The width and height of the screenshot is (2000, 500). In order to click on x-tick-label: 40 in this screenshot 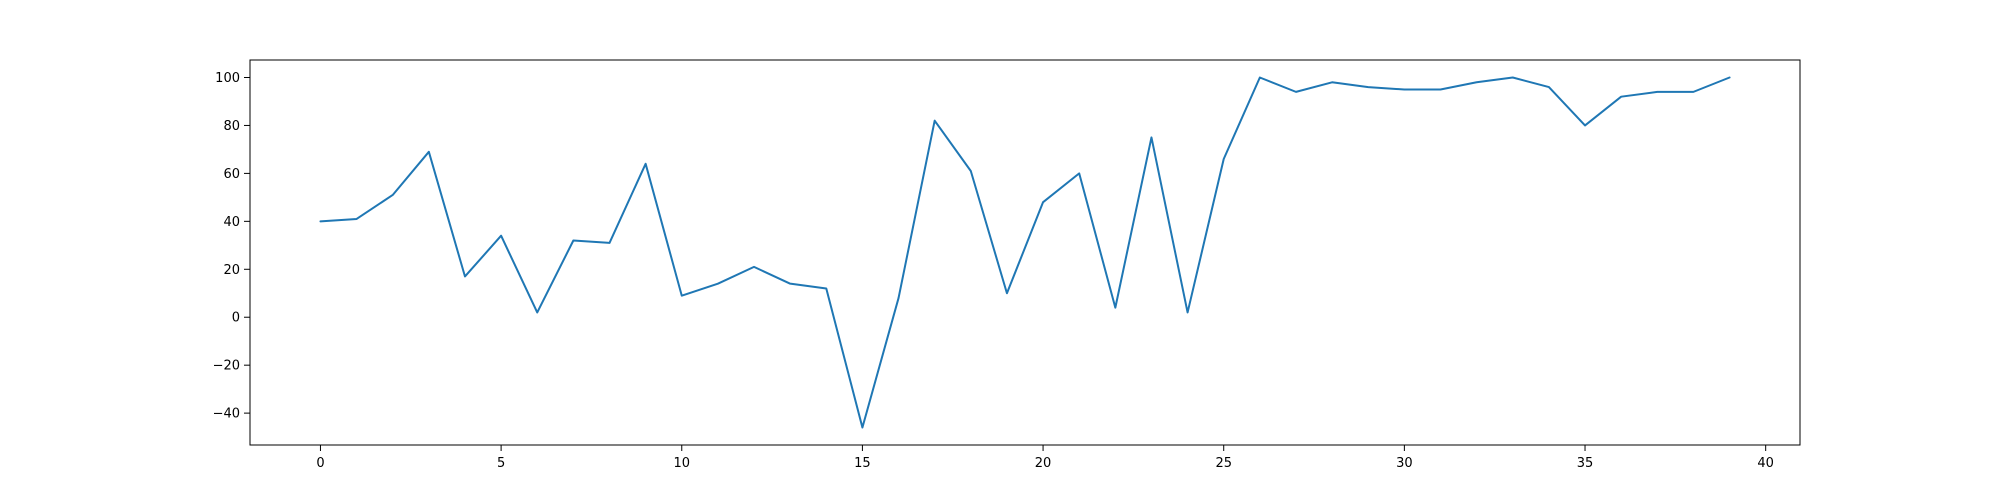, I will do `click(1765, 463)`.